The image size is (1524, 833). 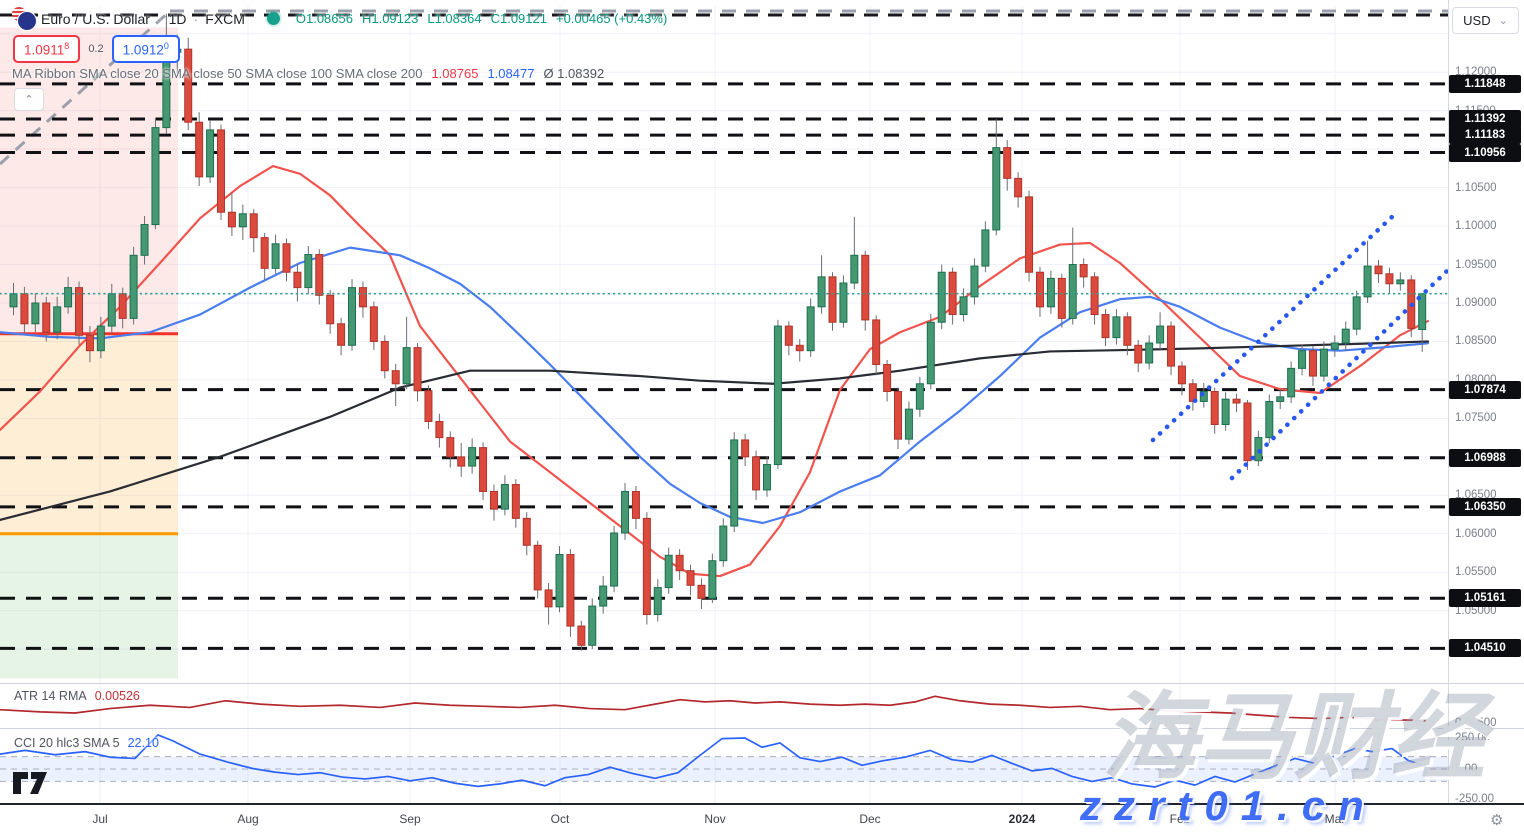 I want to click on price-axis-label: 1.08500, so click(x=1476, y=341).